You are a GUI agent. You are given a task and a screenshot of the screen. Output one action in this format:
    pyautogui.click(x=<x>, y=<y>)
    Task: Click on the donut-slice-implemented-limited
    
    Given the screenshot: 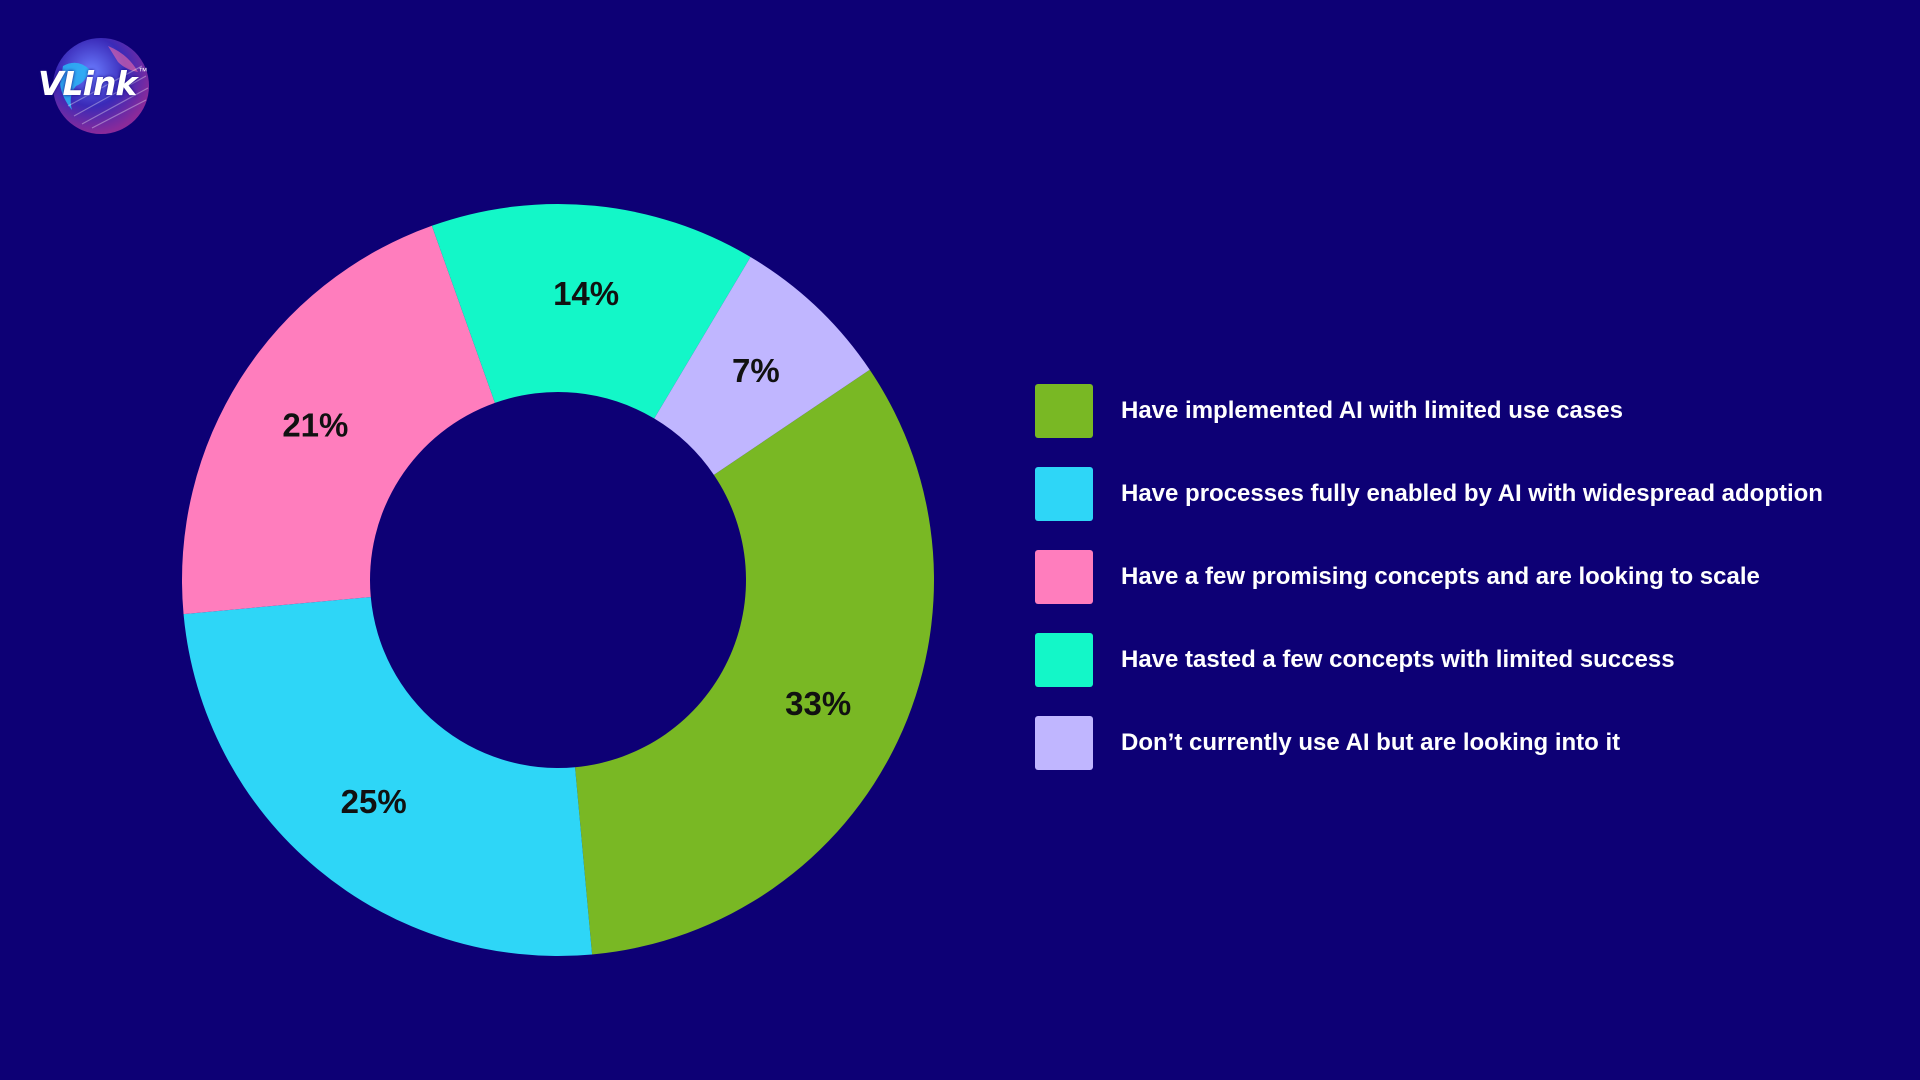 What is the action you would take?
    pyautogui.click(x=754, y=662)
    